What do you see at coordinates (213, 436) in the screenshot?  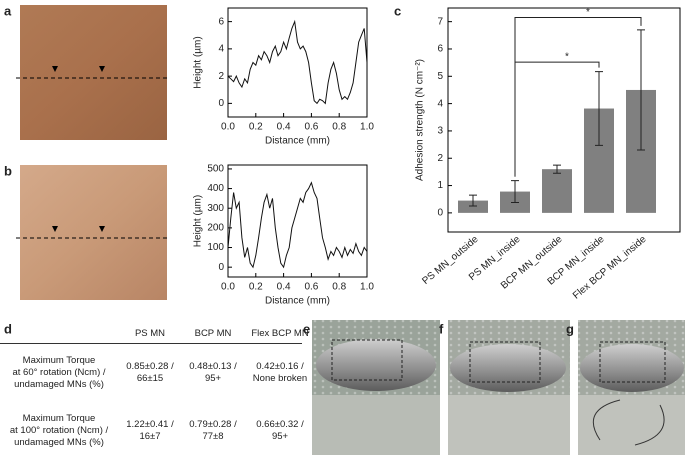 I see `table-cell: 77±8` at bounding box center [213, 436].